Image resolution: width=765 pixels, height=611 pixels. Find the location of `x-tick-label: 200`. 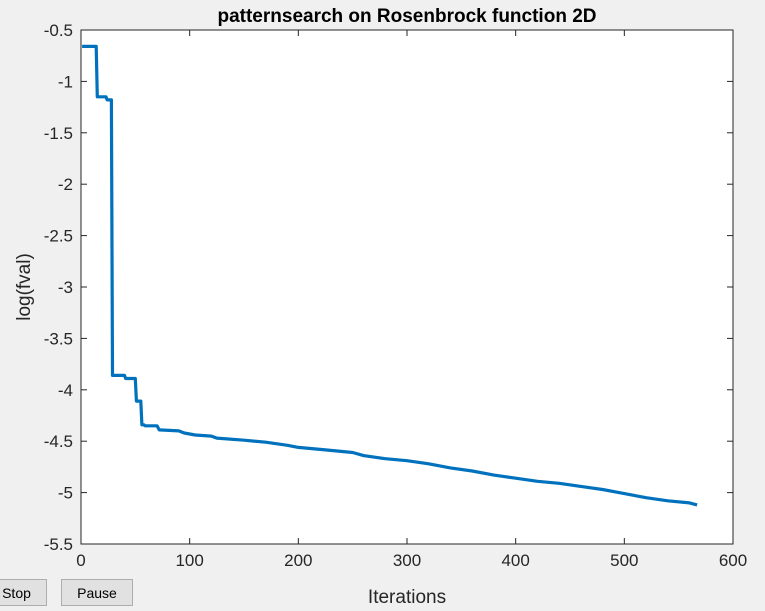

x-tick-label: 200 is located at coordinates (298, 560).